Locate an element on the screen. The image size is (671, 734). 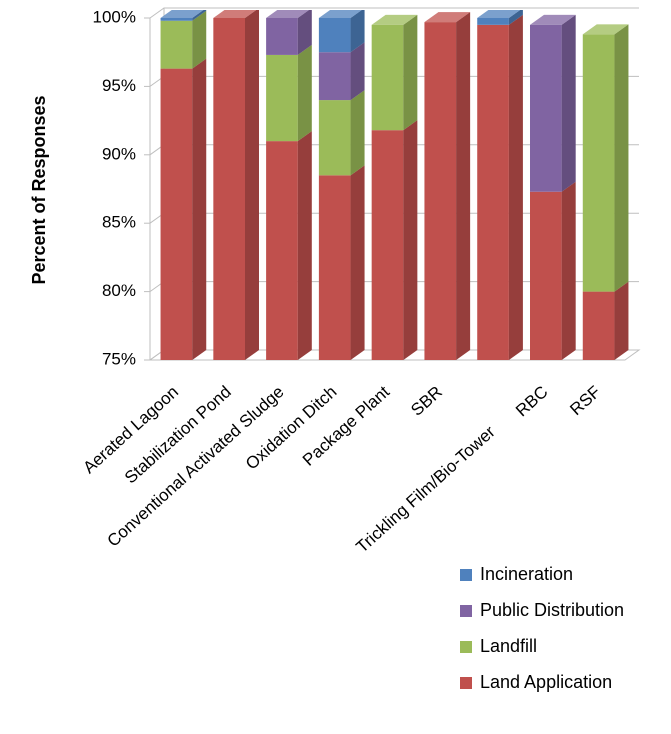
x-tick-label: Oxidation Ditch is located at coordinates (291, 427).